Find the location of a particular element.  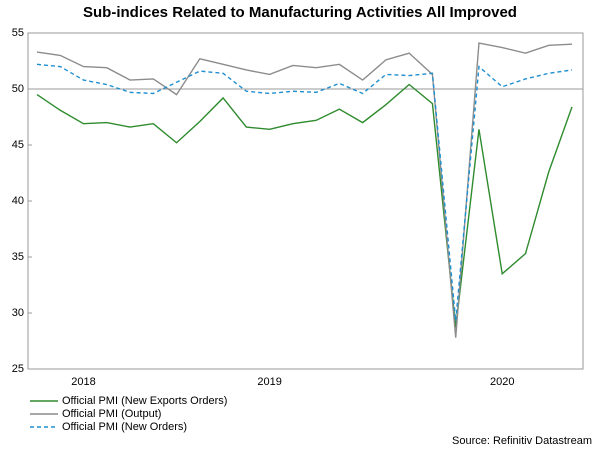

y-tick-label: 35 is located at coordinates (18, 257).